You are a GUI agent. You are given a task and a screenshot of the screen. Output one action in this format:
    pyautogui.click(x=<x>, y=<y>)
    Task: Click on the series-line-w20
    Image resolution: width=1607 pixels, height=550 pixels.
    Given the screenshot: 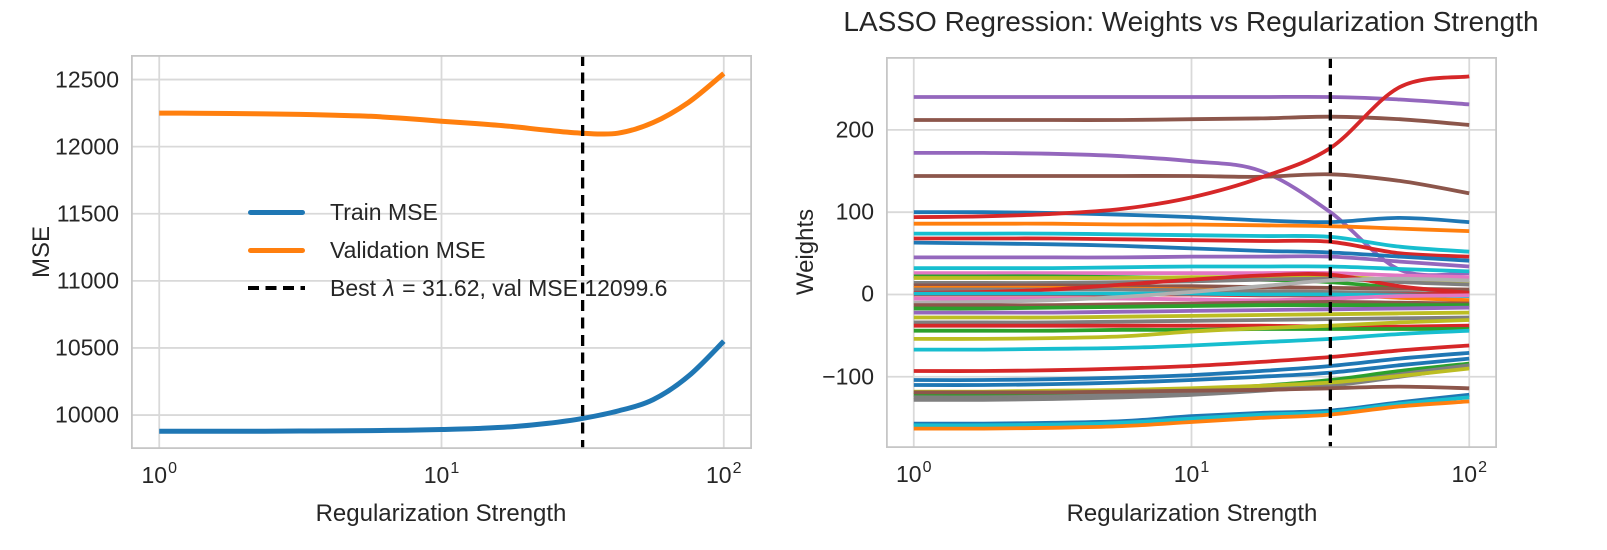 What is the action you would take?
    pyautogui.click(x=1191, y=283)
    